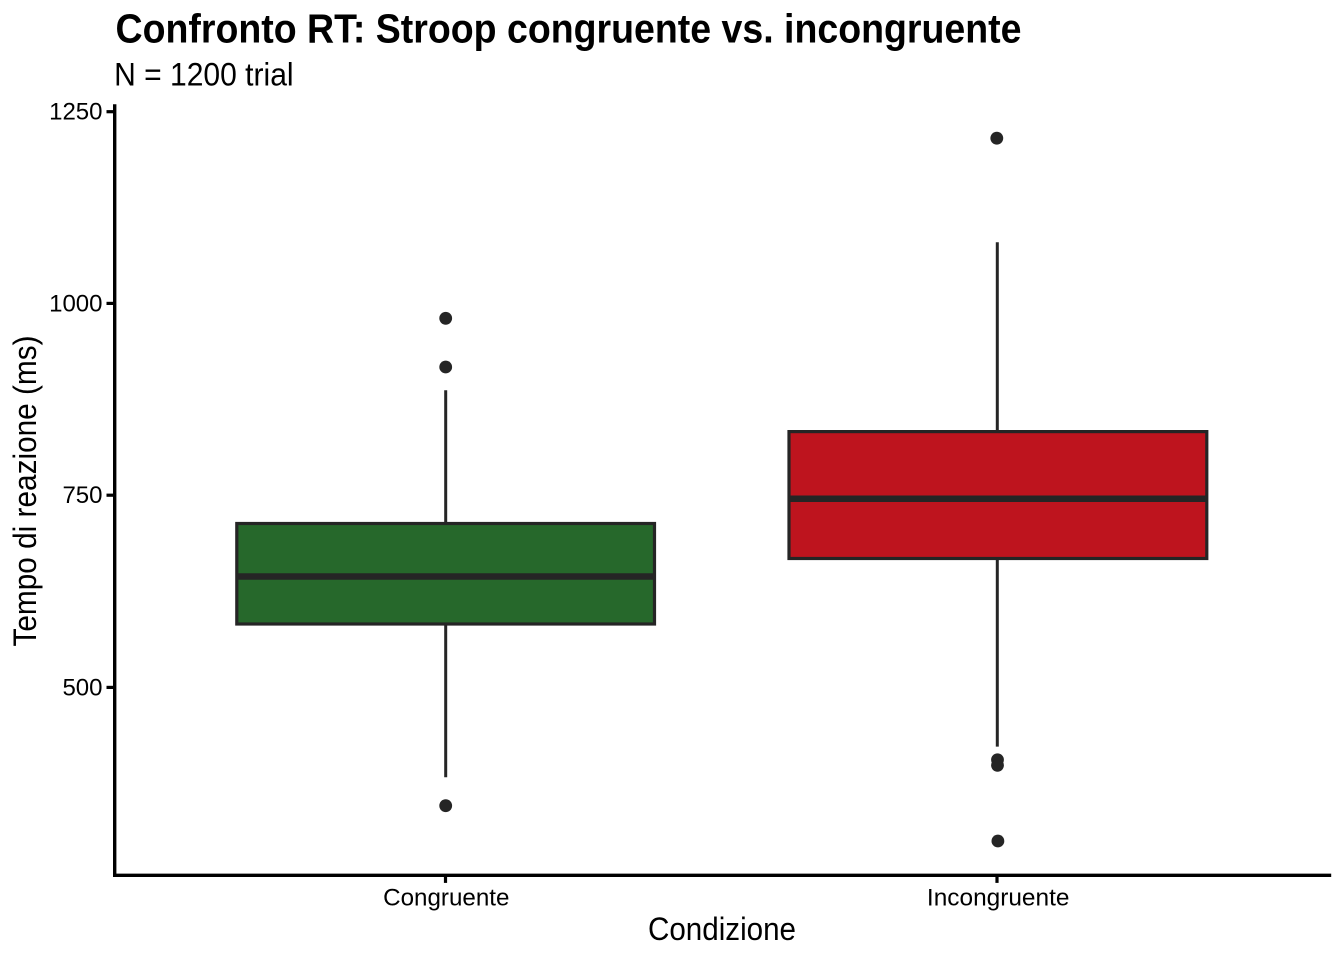 The image size is (1344, 960). Describe the element at coordinates (75, 112) in the screenshot. I see `svg-text: 1250` at that location.